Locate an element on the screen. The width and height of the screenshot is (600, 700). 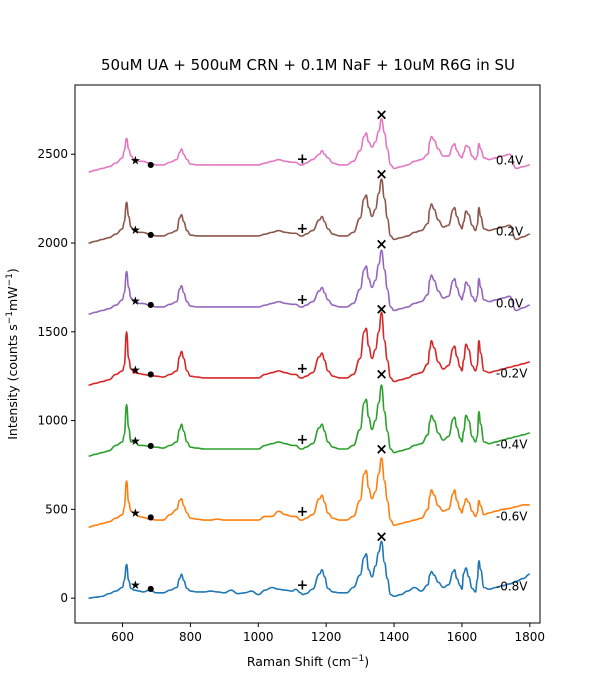
x-axis-ticks: 600 800 1000 1200 1400 1600 1800 is located at coordinates (328, 633).